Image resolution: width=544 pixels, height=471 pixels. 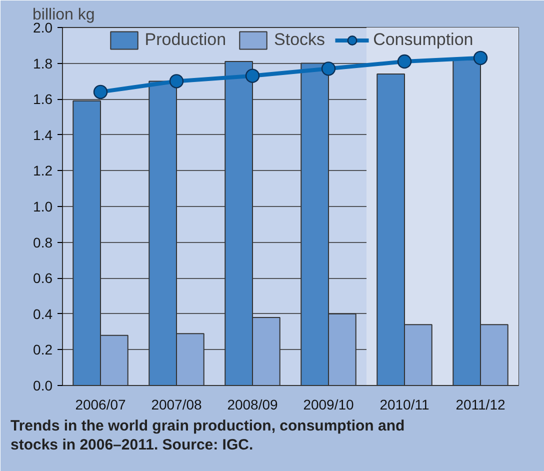 What do you see at coordinates (43, 350) in the screenshot?
I see `y-tick-label: 0.2` at bounding box center [43, 350].